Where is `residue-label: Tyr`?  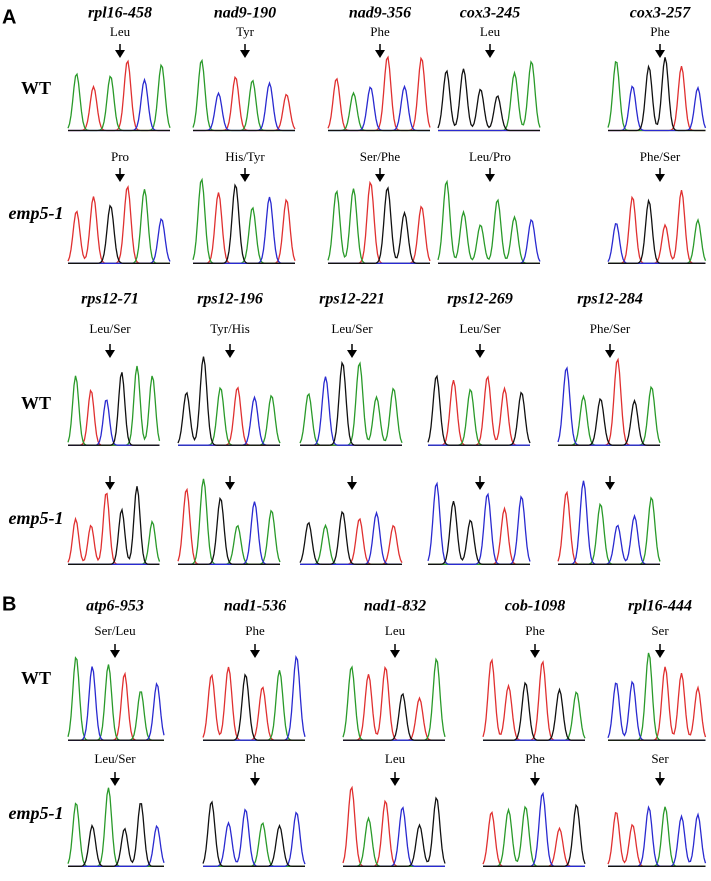
residue-label: Tyr is located at coordinates (245, 31).